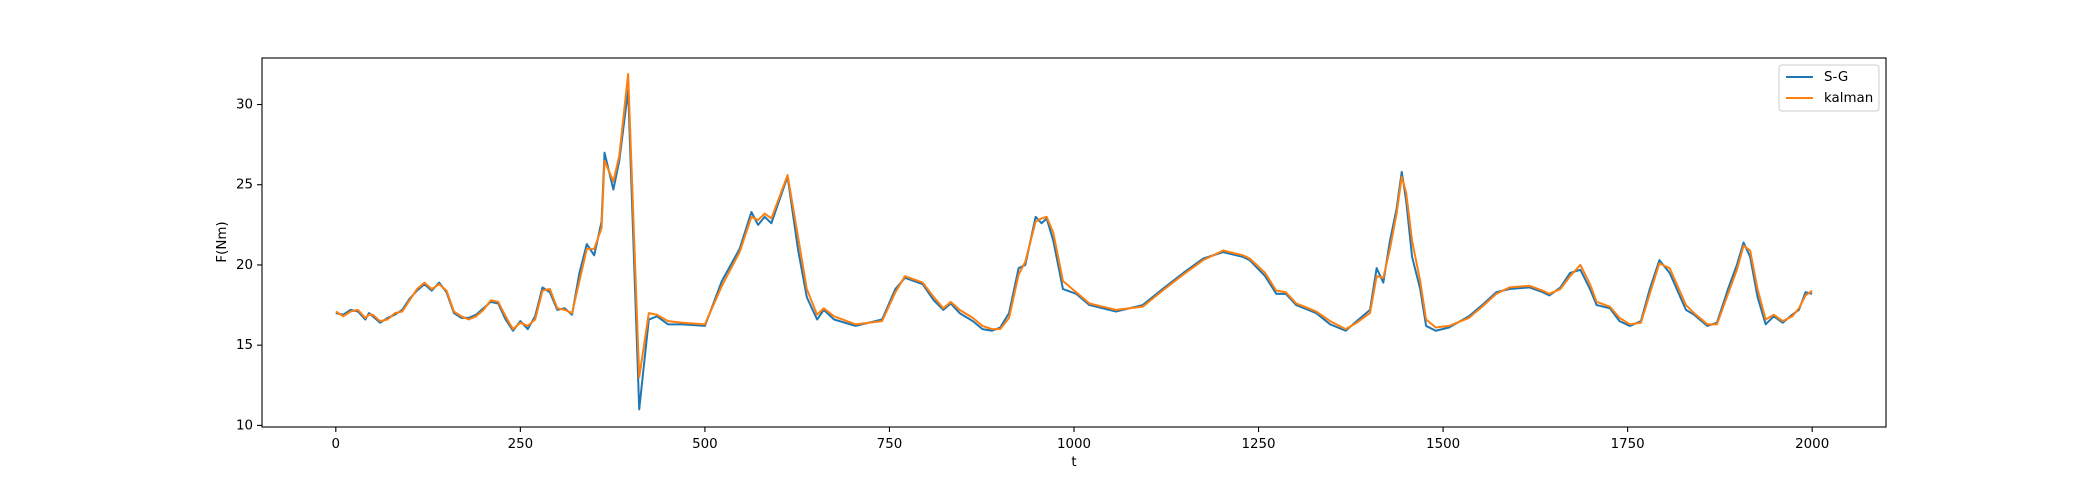 The image size is (2097, 480). What do you see at coordinates (890, 444) in the screenshot?
I see `x-tick-label: 750` at bounding box center [890, 444].